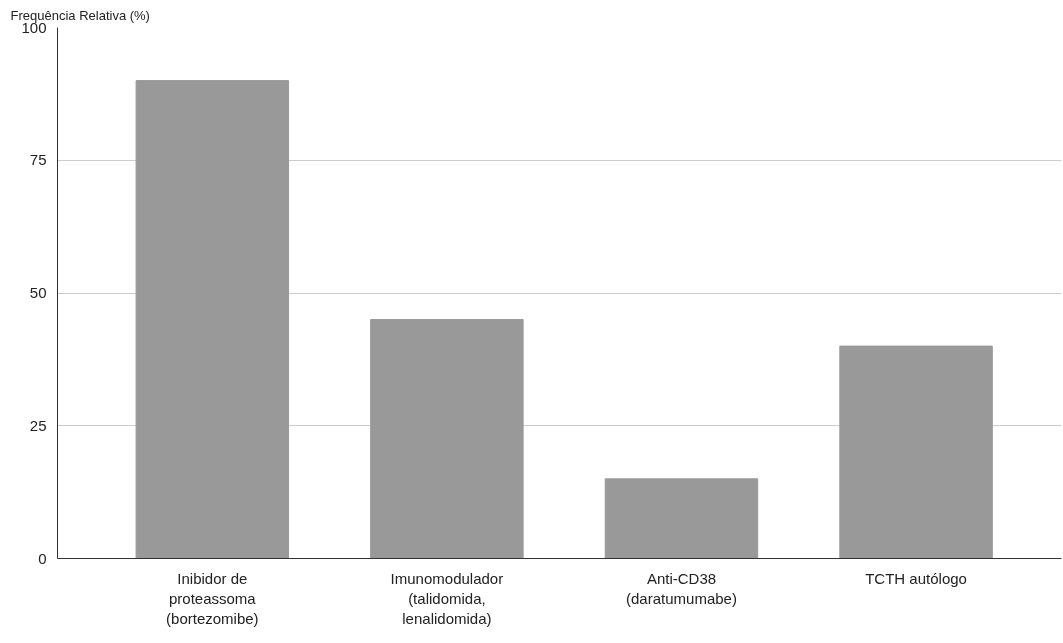 The width and height of the screenshot is (1063, 643). I want to click on y-tick-label: 50, so click(38, 292).